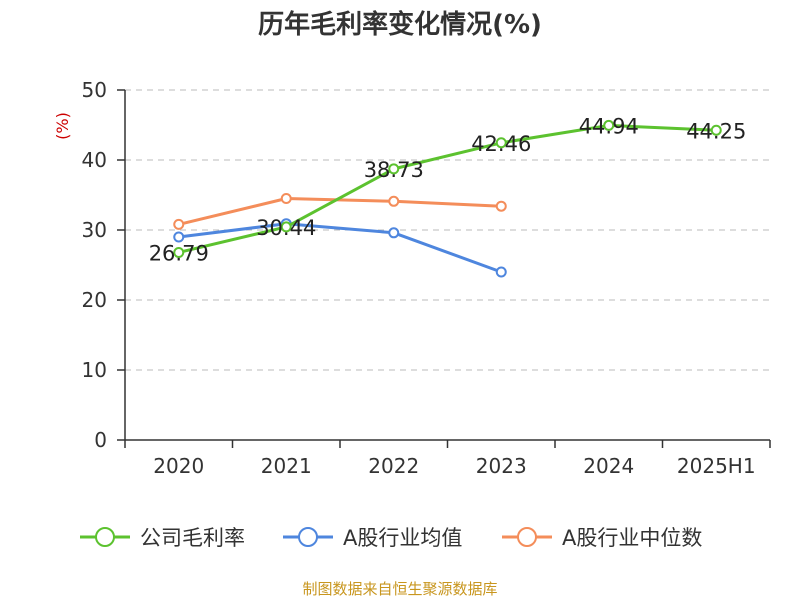 The width and height of the screenshot is (800, 600). Describe the element at coordinates (192, 538) in the screenshot. I see `legend-label: 公司毛利率` at that location.